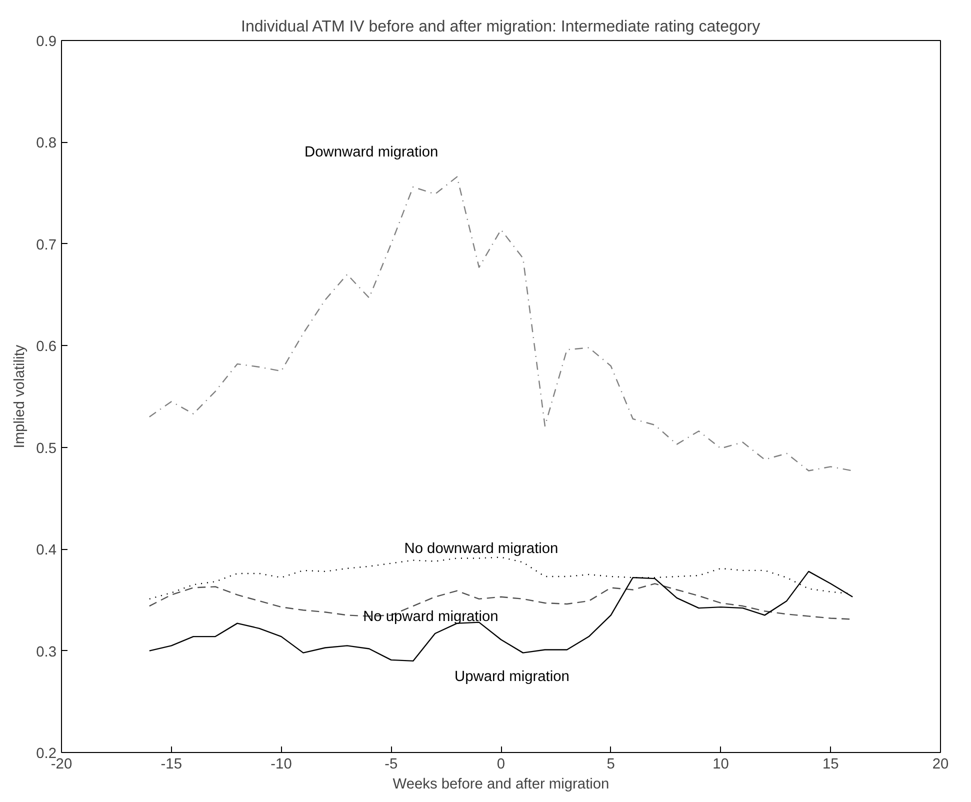 Image resolution: width=971 pixels, height=802 pixels. What do you see at coordinates (501, 784) in the screenshot?
I see `x-axis-title: Weeks before and after migration` at bounding box center [501, 784].